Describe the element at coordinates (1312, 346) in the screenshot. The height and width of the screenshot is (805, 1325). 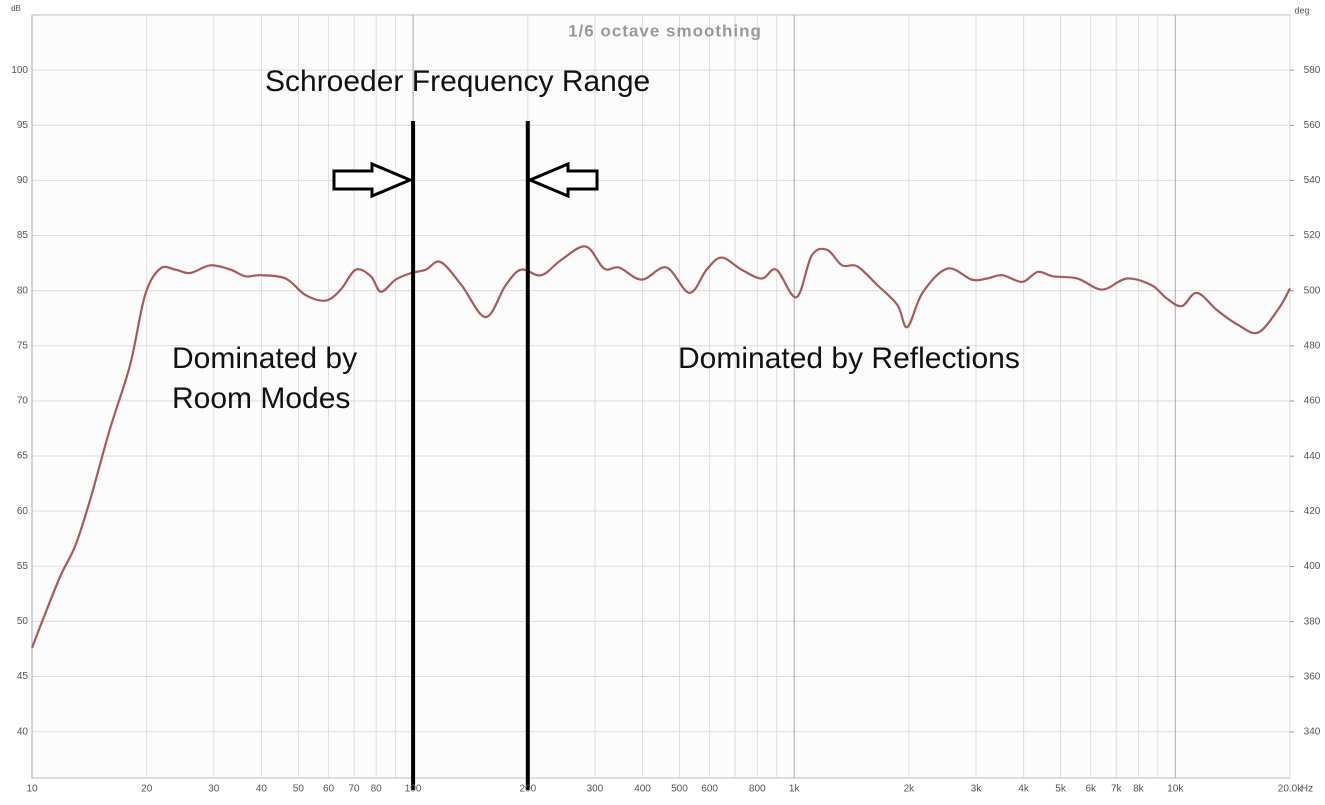
I see `y2-tick-label: 480` at that location.